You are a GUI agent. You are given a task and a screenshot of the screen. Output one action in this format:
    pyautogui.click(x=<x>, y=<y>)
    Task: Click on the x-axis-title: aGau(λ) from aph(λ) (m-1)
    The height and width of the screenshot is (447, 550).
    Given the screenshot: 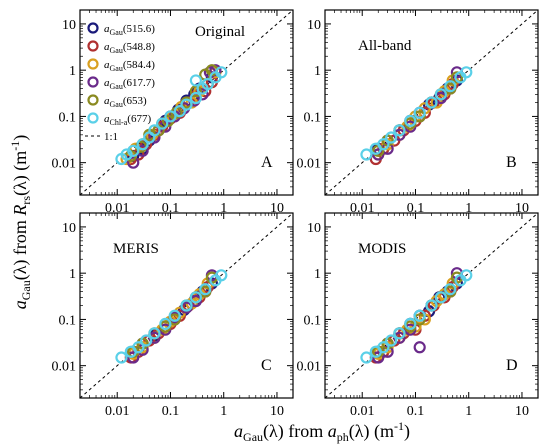 What is the action you would take?
    pyautogui.click(x=322, y=431)
    